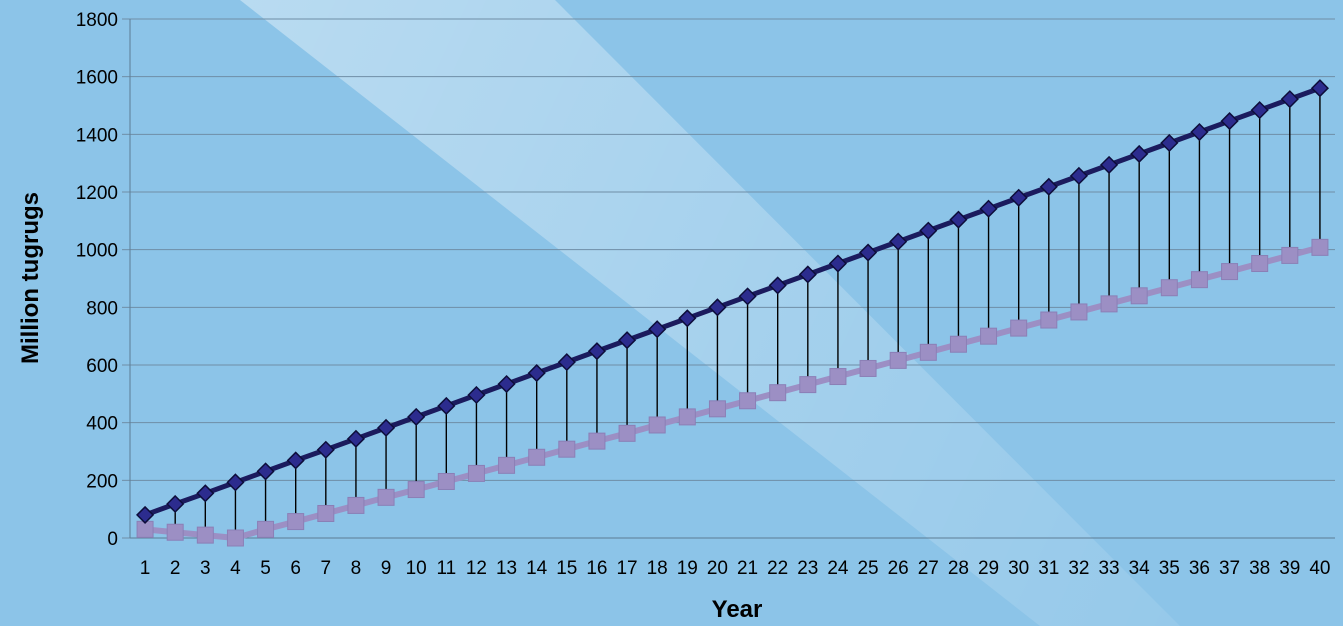  I want to click on x-tick-label: 32, so click(1078, 568).